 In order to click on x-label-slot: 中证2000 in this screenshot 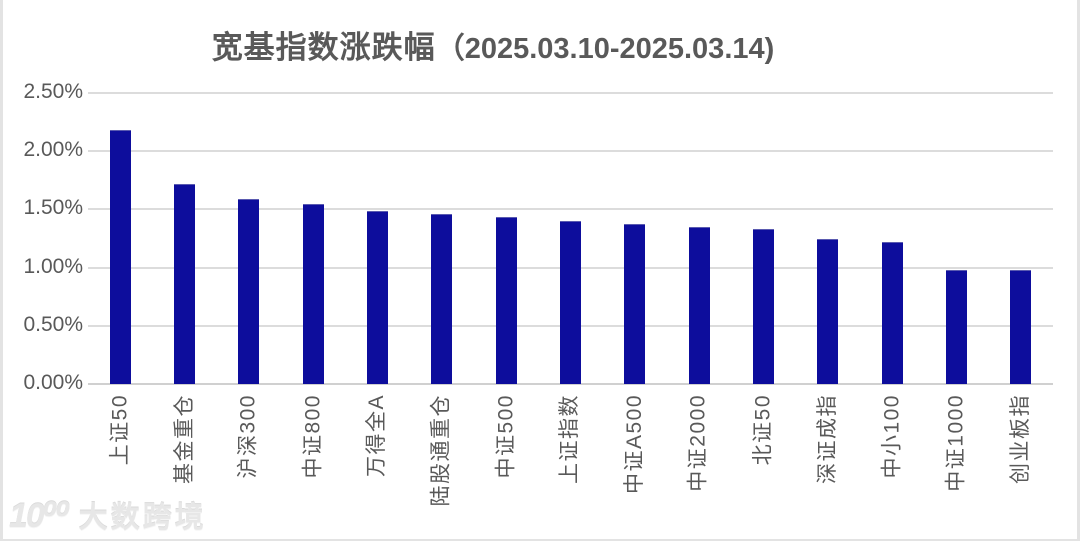, I will do `click(699, 451)`.